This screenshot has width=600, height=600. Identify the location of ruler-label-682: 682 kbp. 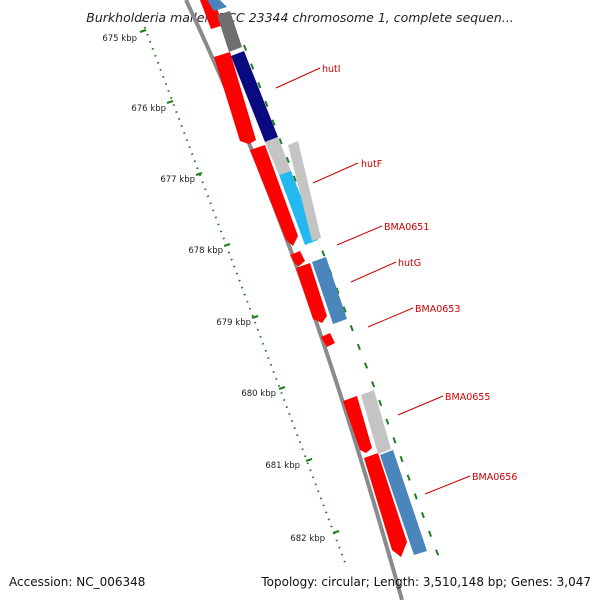
(307, 539).